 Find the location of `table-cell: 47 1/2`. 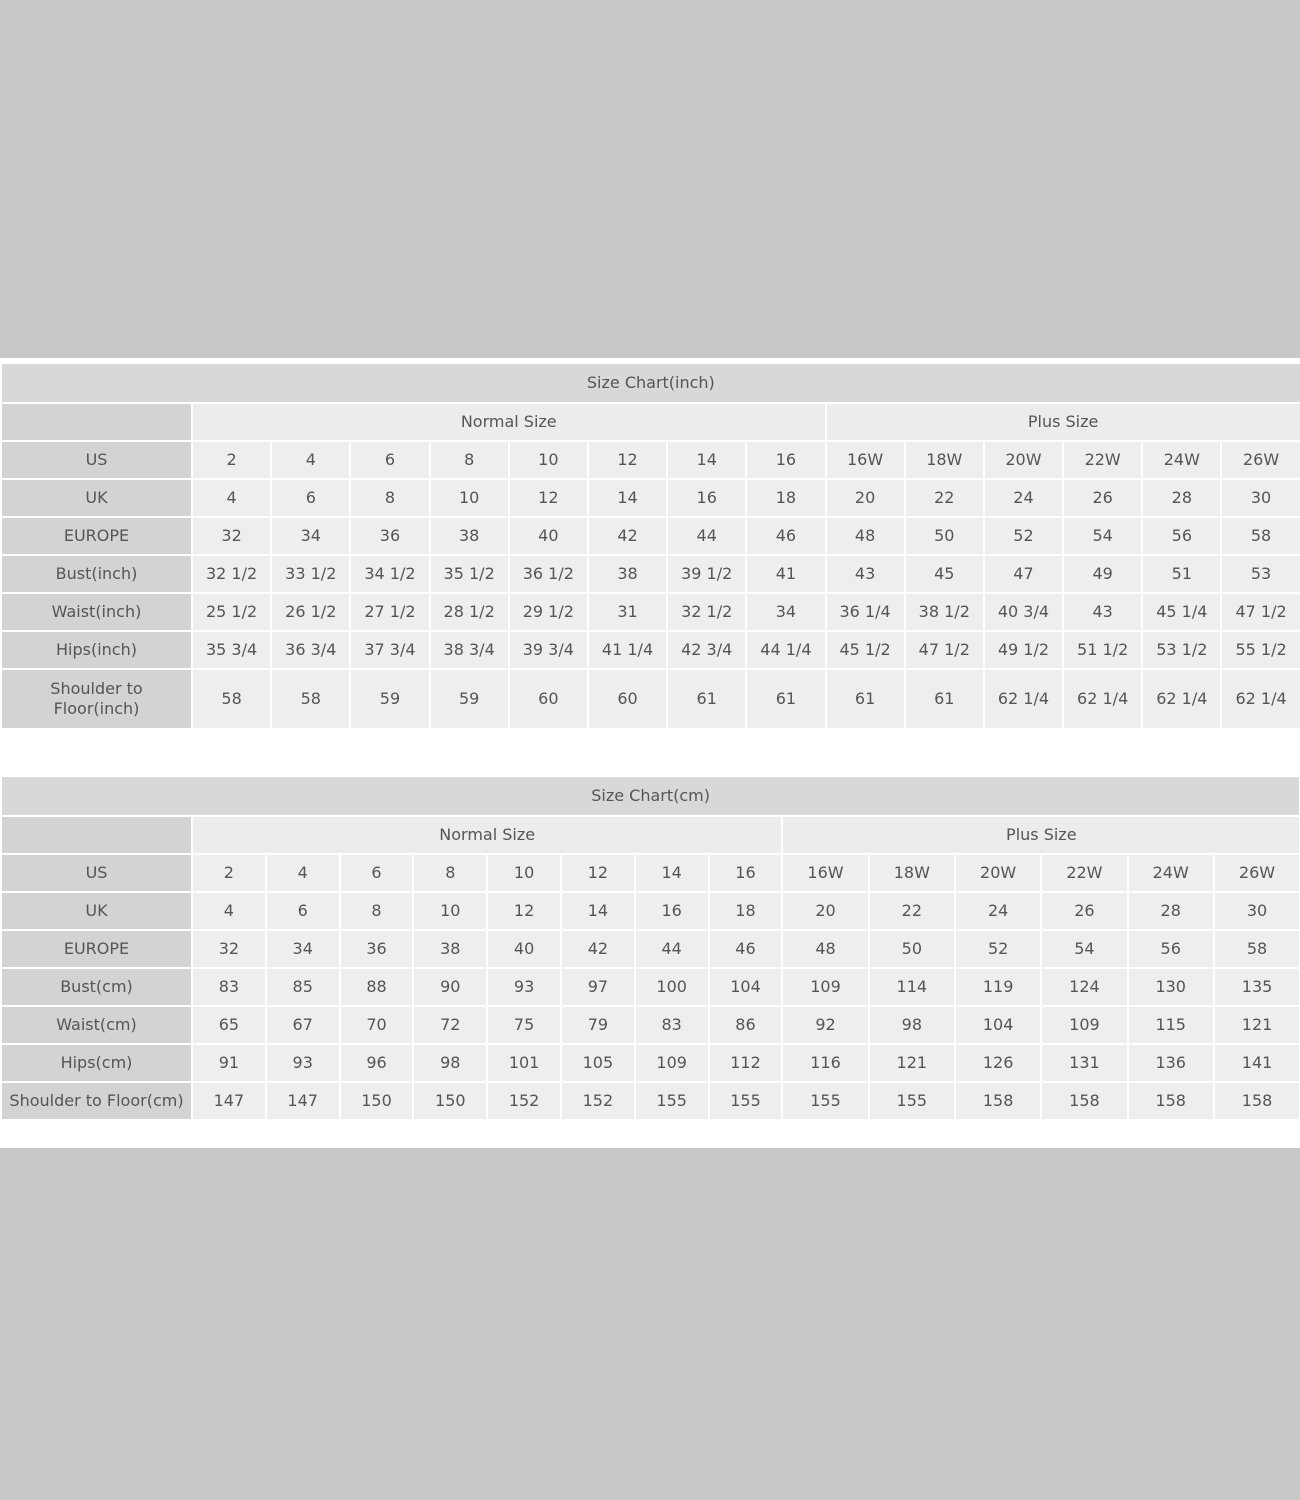

table-cell: 47 1/2 is located at coordinates (944, 650).